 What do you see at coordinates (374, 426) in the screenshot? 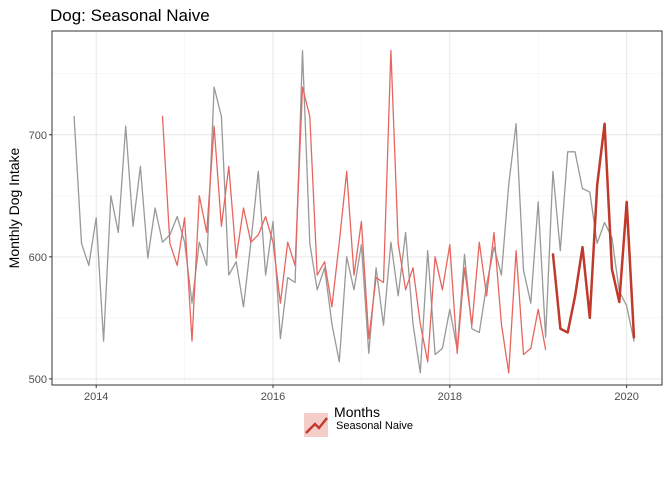
I see `legend-label-seasonal-naive: Seasonal Naive` at bounding box center [374, 426].